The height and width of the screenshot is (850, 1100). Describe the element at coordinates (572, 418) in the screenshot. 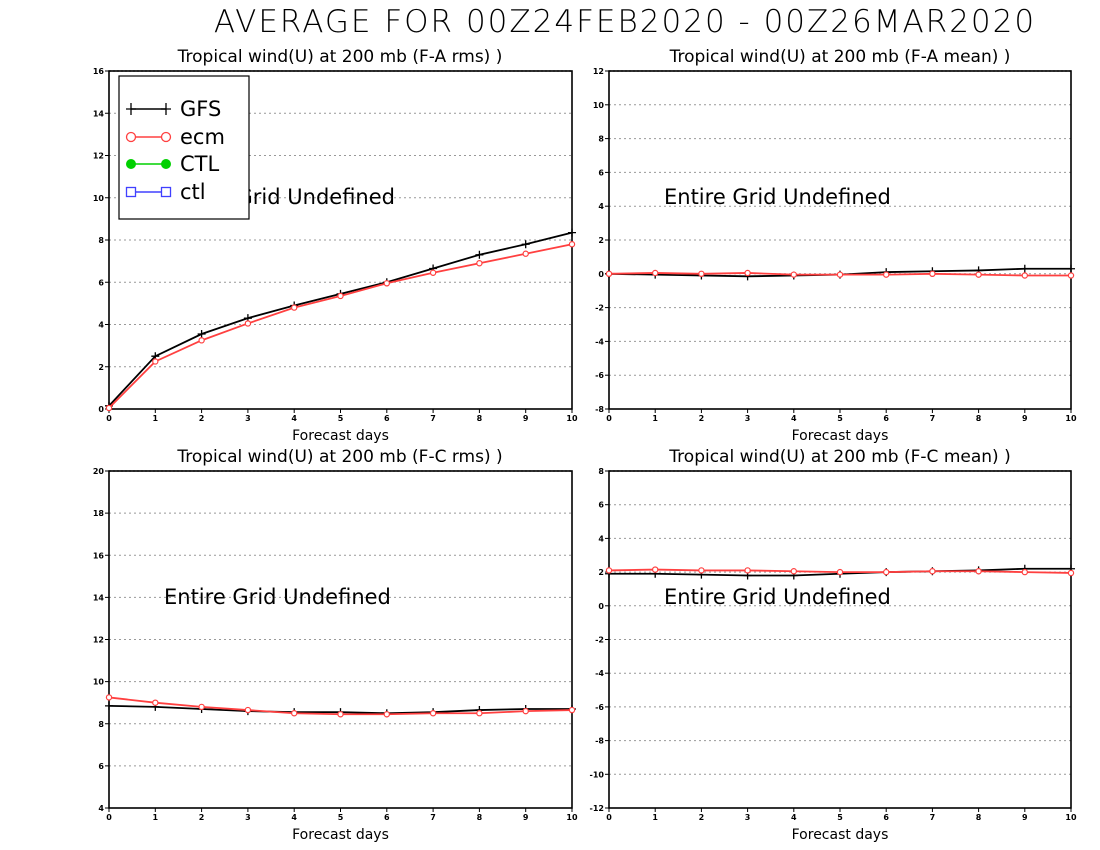

I see `x-tick-label: 10` at that location.